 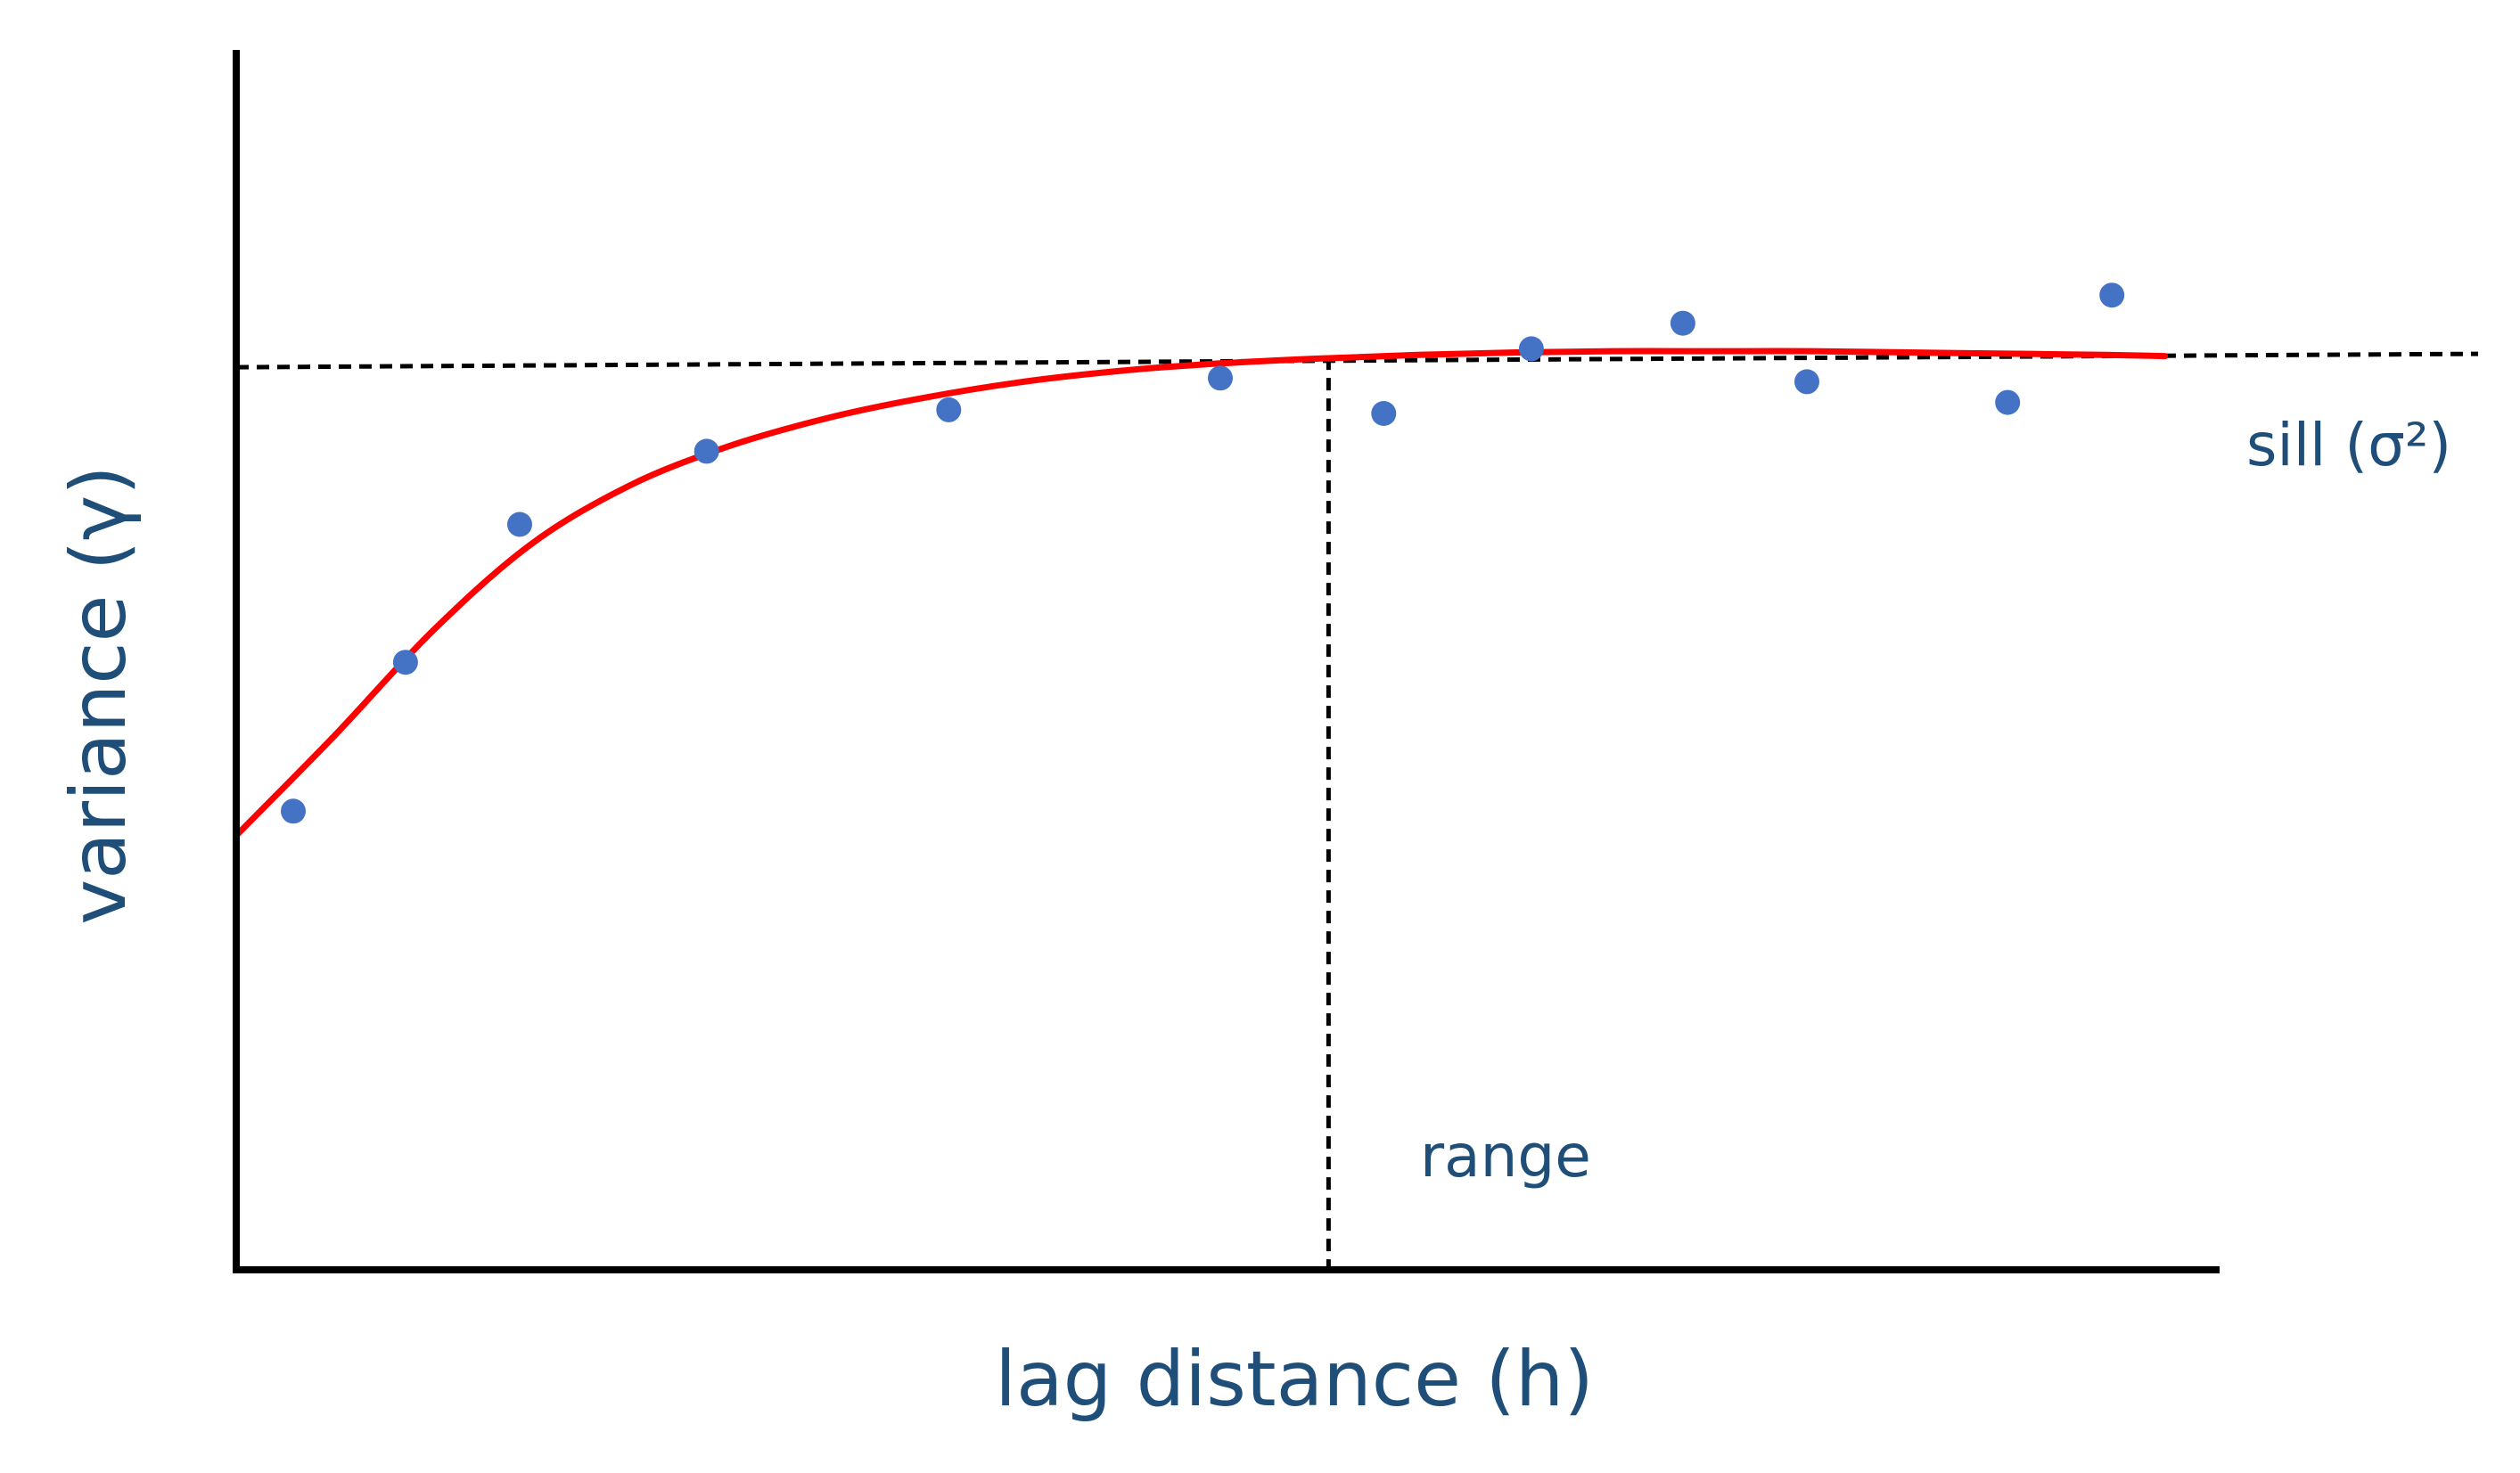 What do you see at coordinates (1505, 1156) in the screenshot?
I see `range-annotation: range` at bounding box center [1505, 1156].